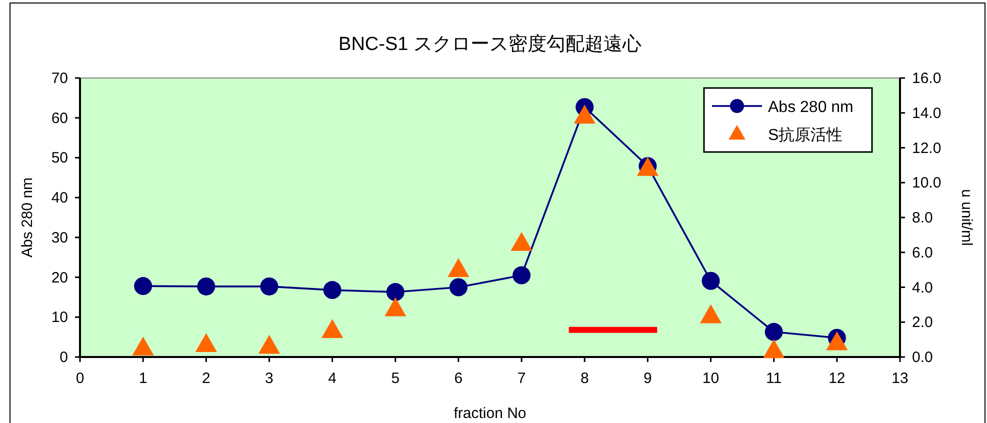 Image resolution: width=987 pixels, height=423 pixels. Describe the element at coordinates (27, 217) in the screenshot. I see `y-axis-title: Abs 280 nm` at that location.